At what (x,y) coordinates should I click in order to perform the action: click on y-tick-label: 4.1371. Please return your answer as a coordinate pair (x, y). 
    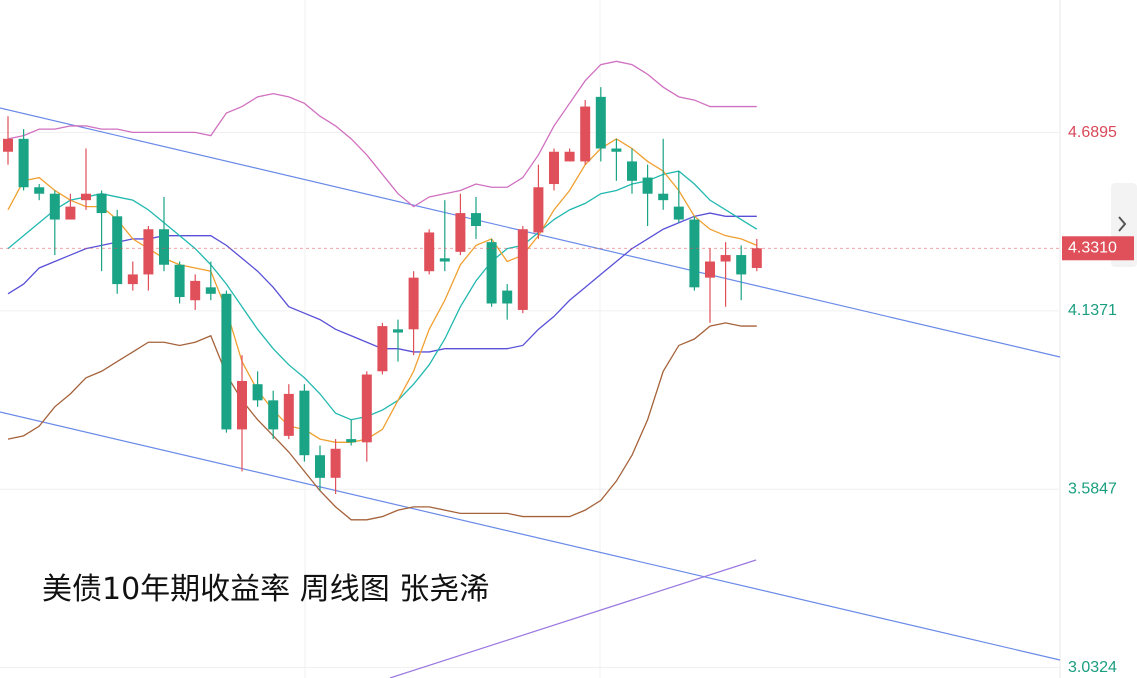
    Looking at the image, I should click on (1092, 310).